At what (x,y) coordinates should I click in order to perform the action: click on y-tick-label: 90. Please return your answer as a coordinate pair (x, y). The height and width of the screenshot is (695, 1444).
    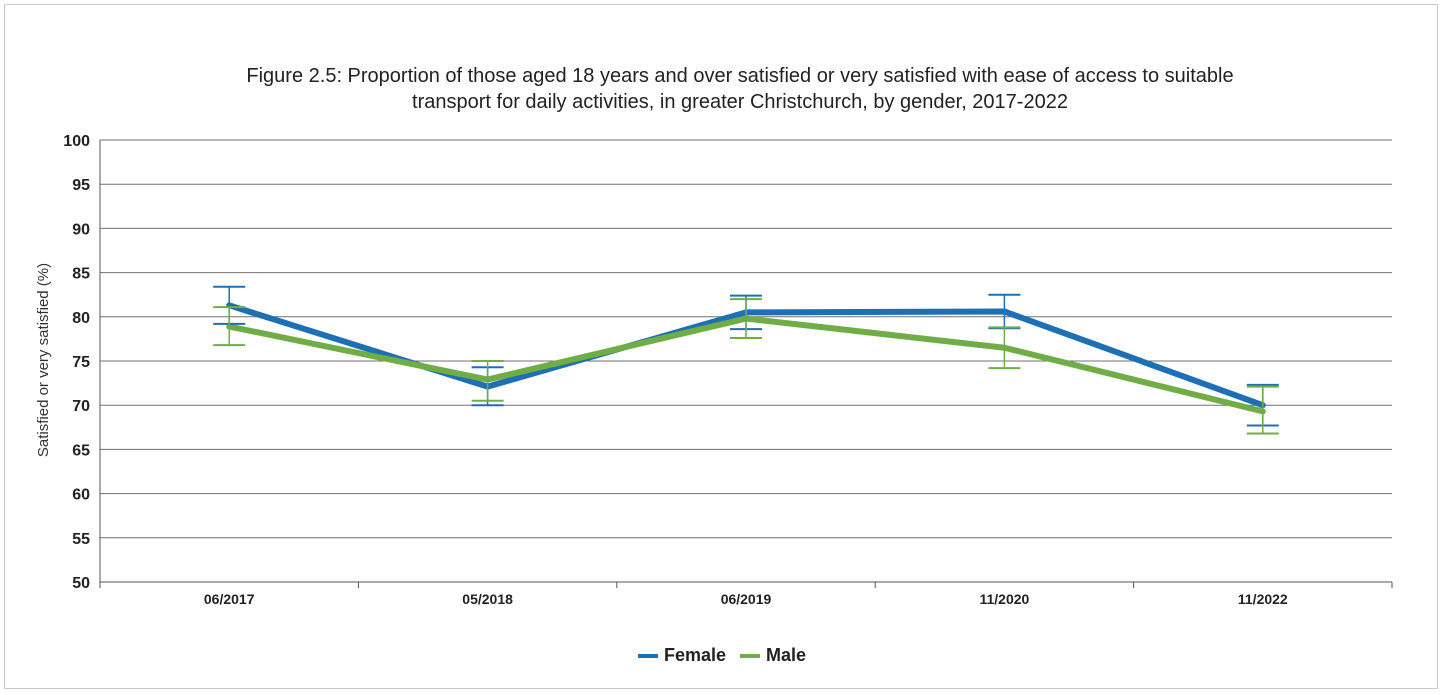
    Looking at the image, I should click on (81, 229).